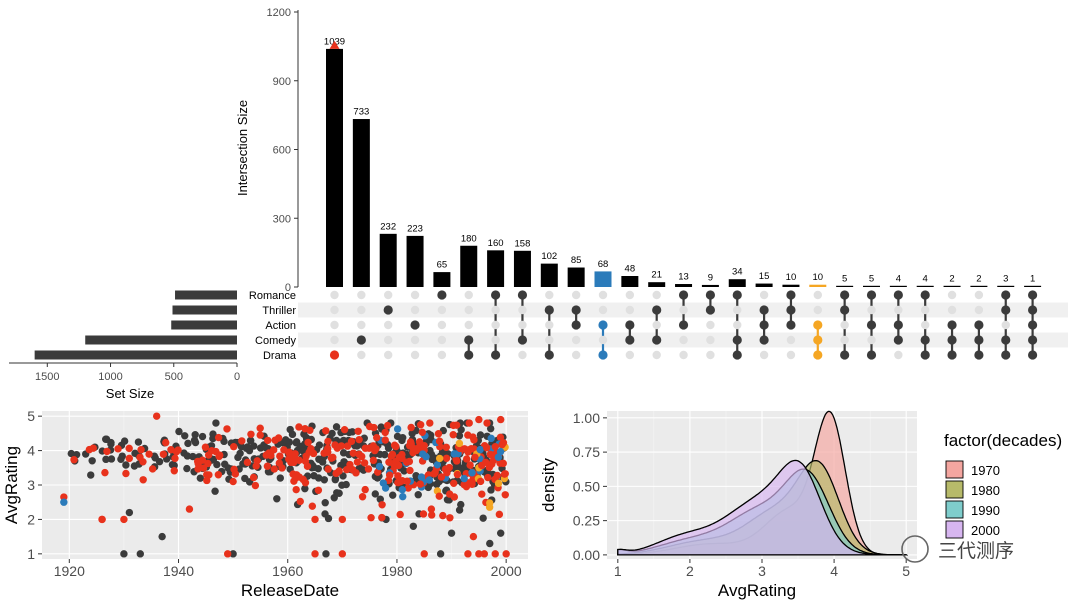 This screenshot has height=600, width=1080. Describe the element at coordinates (985, 530) in the screenshot. I see `legend-label: 2000` at that location.